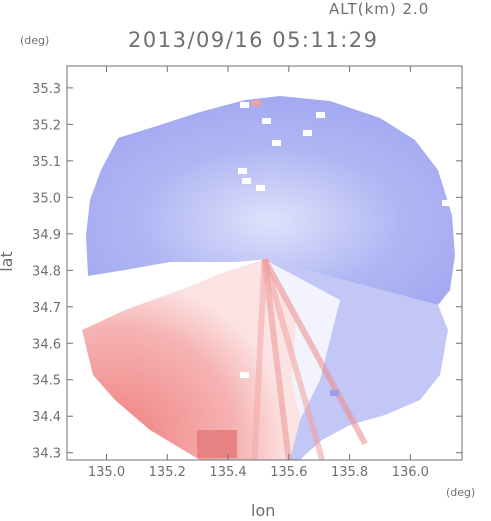 The width and height of the screenshot is (491, 521). Describe the element at coordinates (379, 9) in the screenshot. I see `altitude-label: ALT(km) 2.0` at that location.